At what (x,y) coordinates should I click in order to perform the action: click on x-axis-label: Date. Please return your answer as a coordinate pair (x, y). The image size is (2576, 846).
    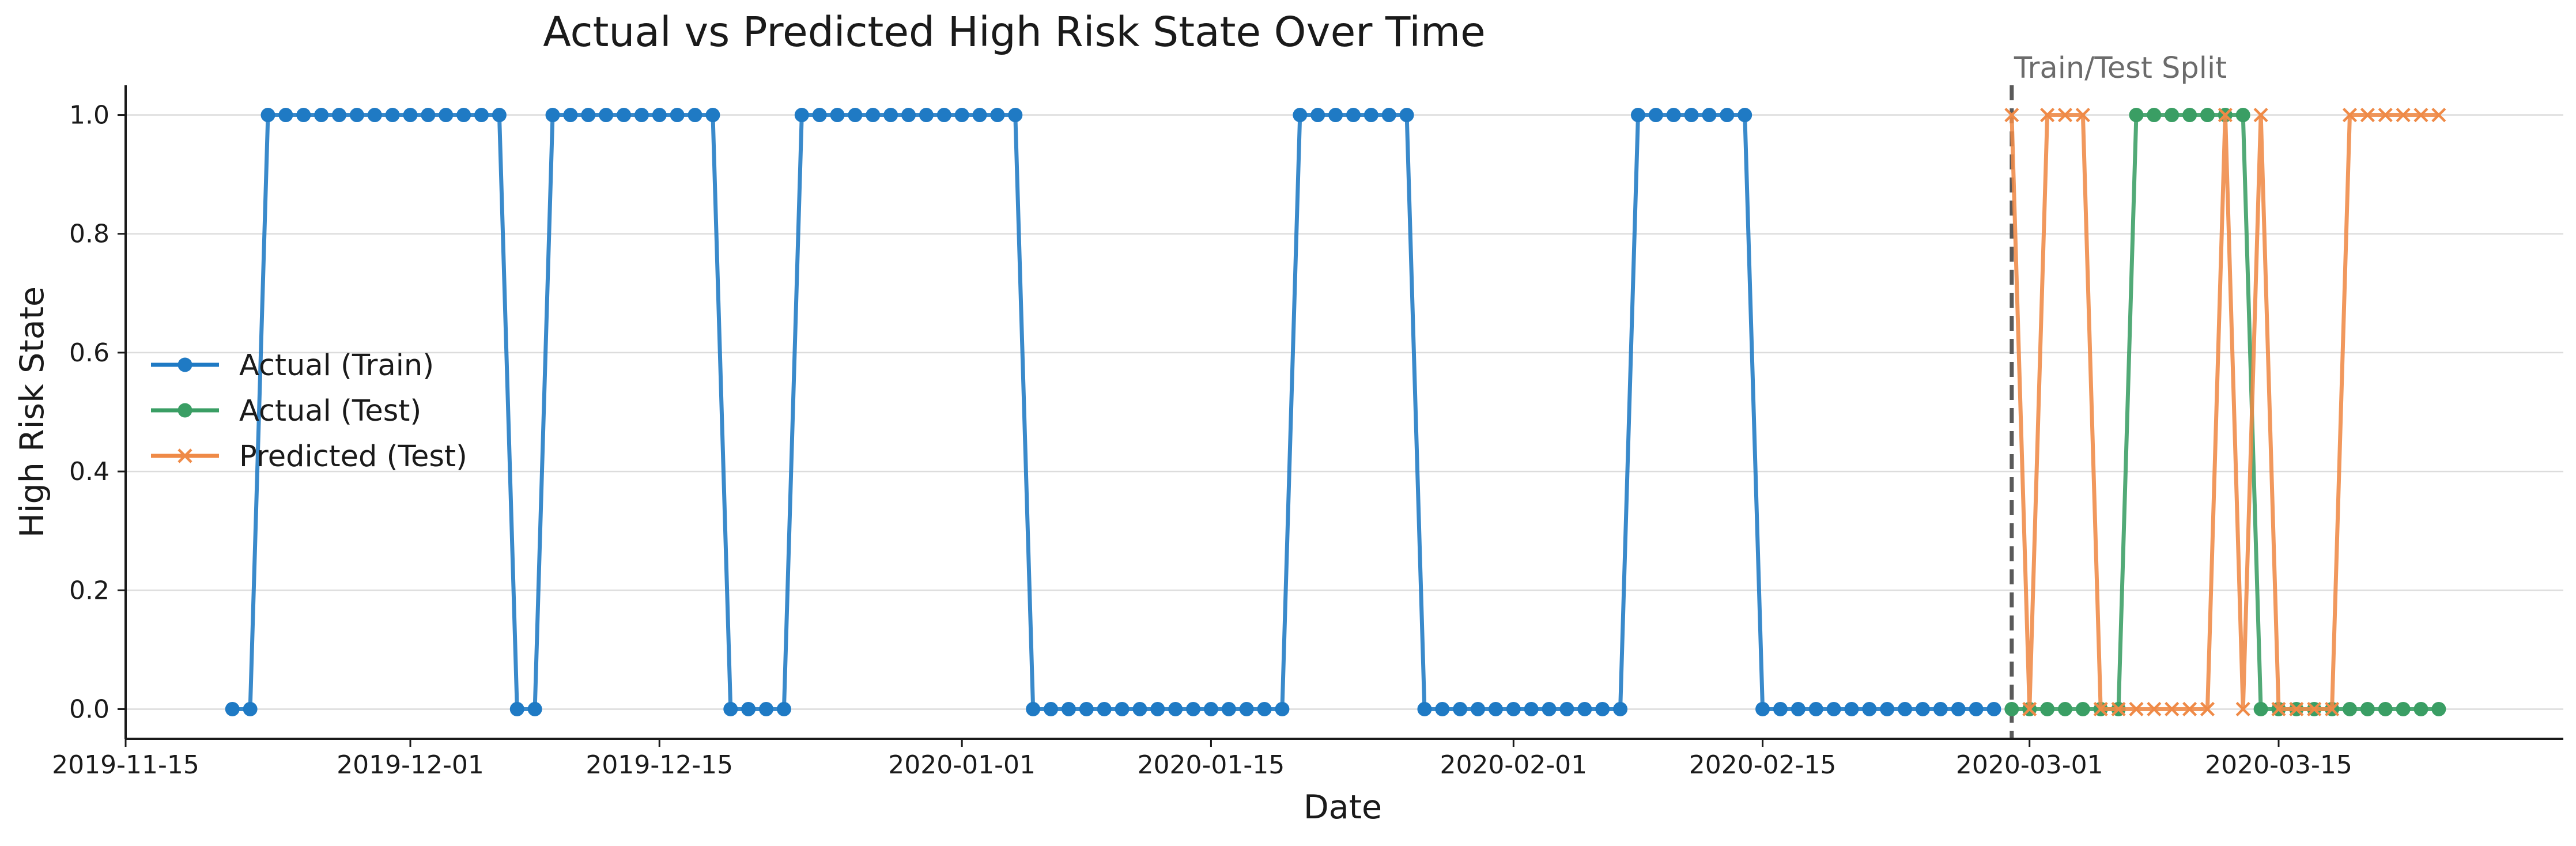
    Looking at the image, I should click on (1343, 807).